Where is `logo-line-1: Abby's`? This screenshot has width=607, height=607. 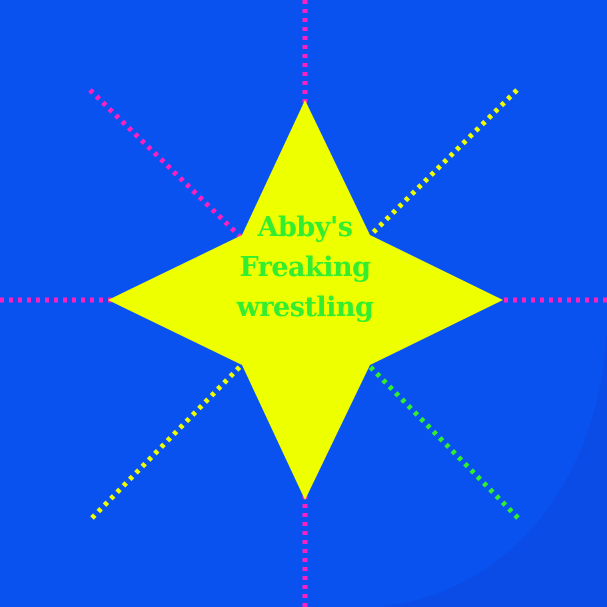 logo-line-1: Abby's is located at coordinates (305, 227).